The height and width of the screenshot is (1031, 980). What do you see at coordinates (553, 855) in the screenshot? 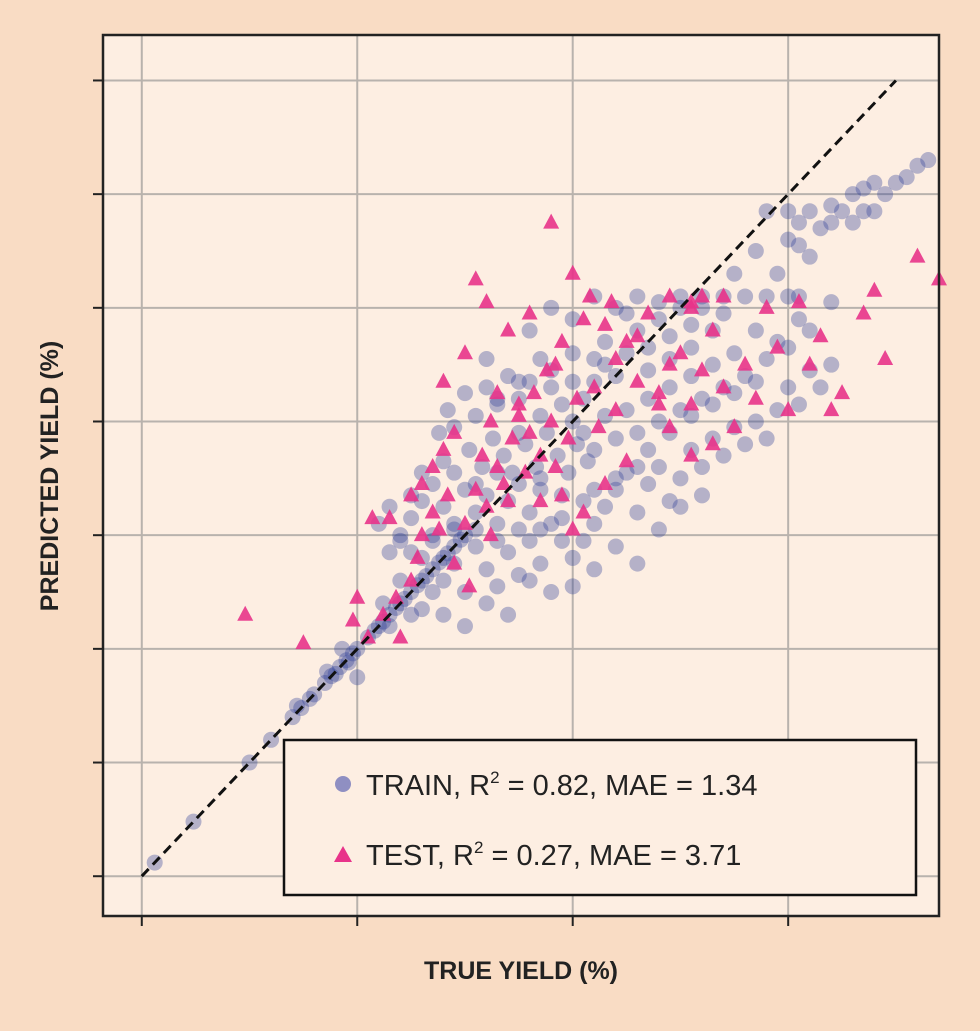
I see `legend-test-label: TEST, R2 = 0.27, MAE = 3.71` at bounding box center [553, 855].